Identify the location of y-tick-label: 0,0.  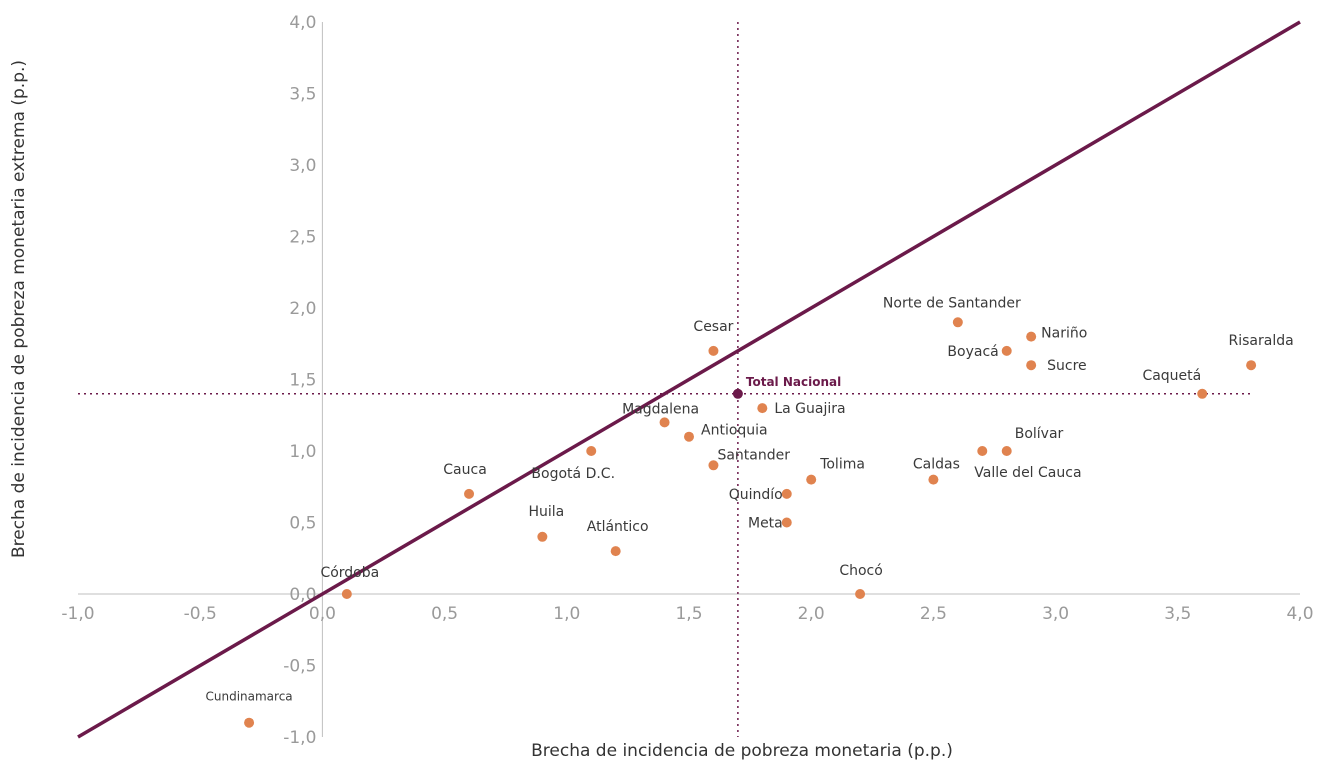
(302, 595).